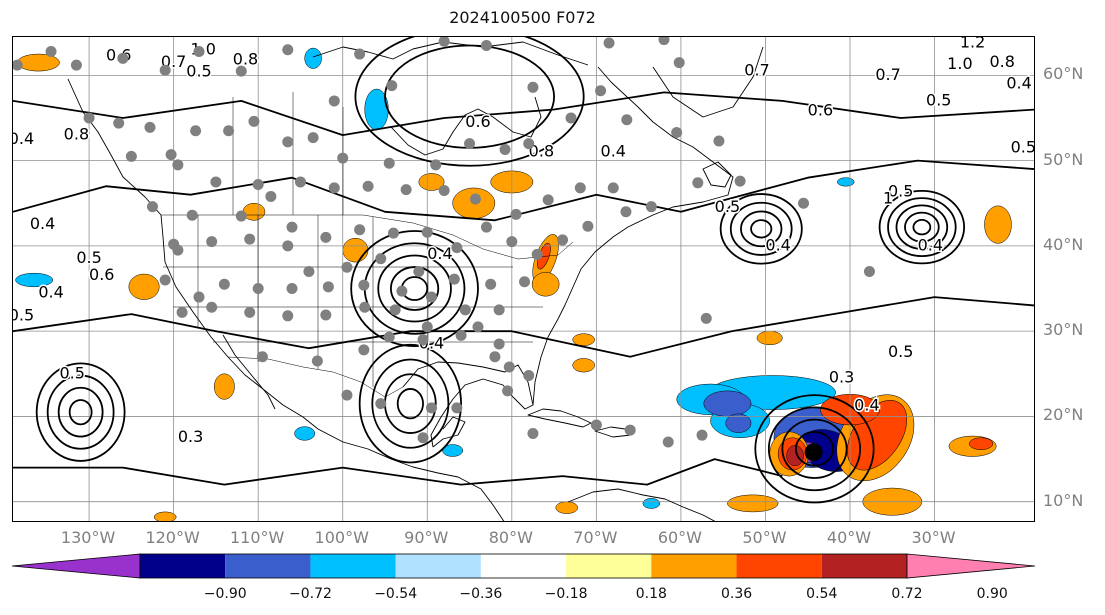  I want to click on colorbar-tick-label: 0.72, so click(907, 594).